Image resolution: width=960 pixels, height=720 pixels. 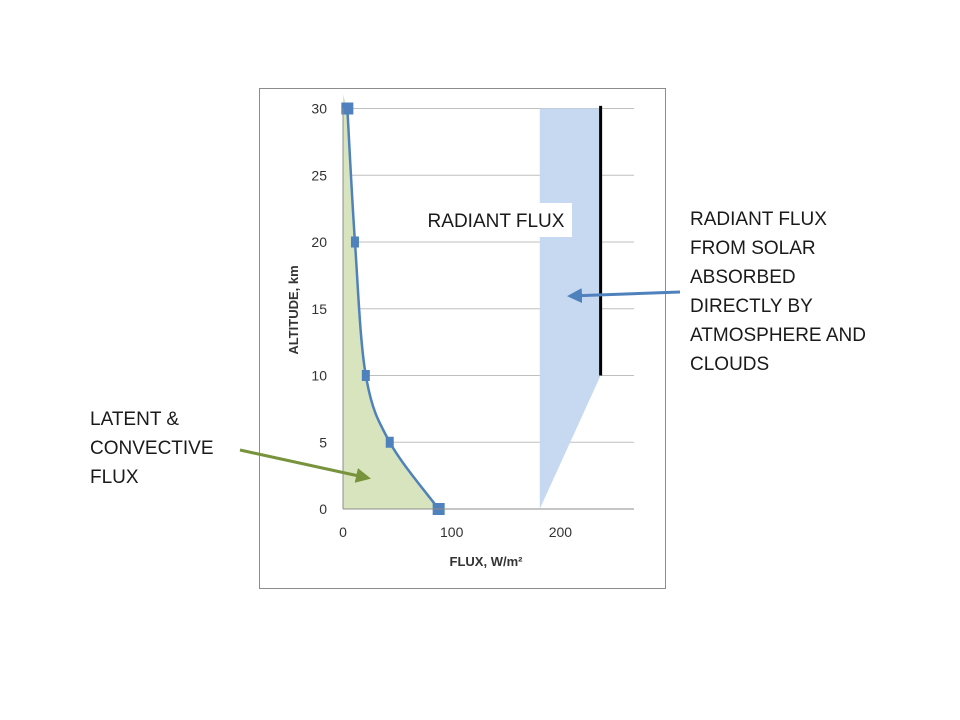 What do you see at coordinates (753, 248) in the screenshot?
I see `callout-line: FROM SOLAR` at bounding box center [753, 248].